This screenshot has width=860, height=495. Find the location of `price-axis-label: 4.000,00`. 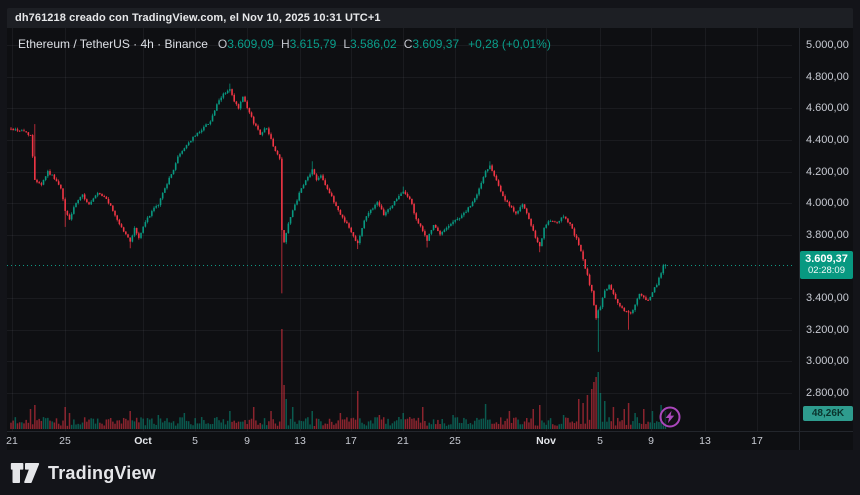

price-axis-label: 4.000,00 is located at coordinates (827, 203).